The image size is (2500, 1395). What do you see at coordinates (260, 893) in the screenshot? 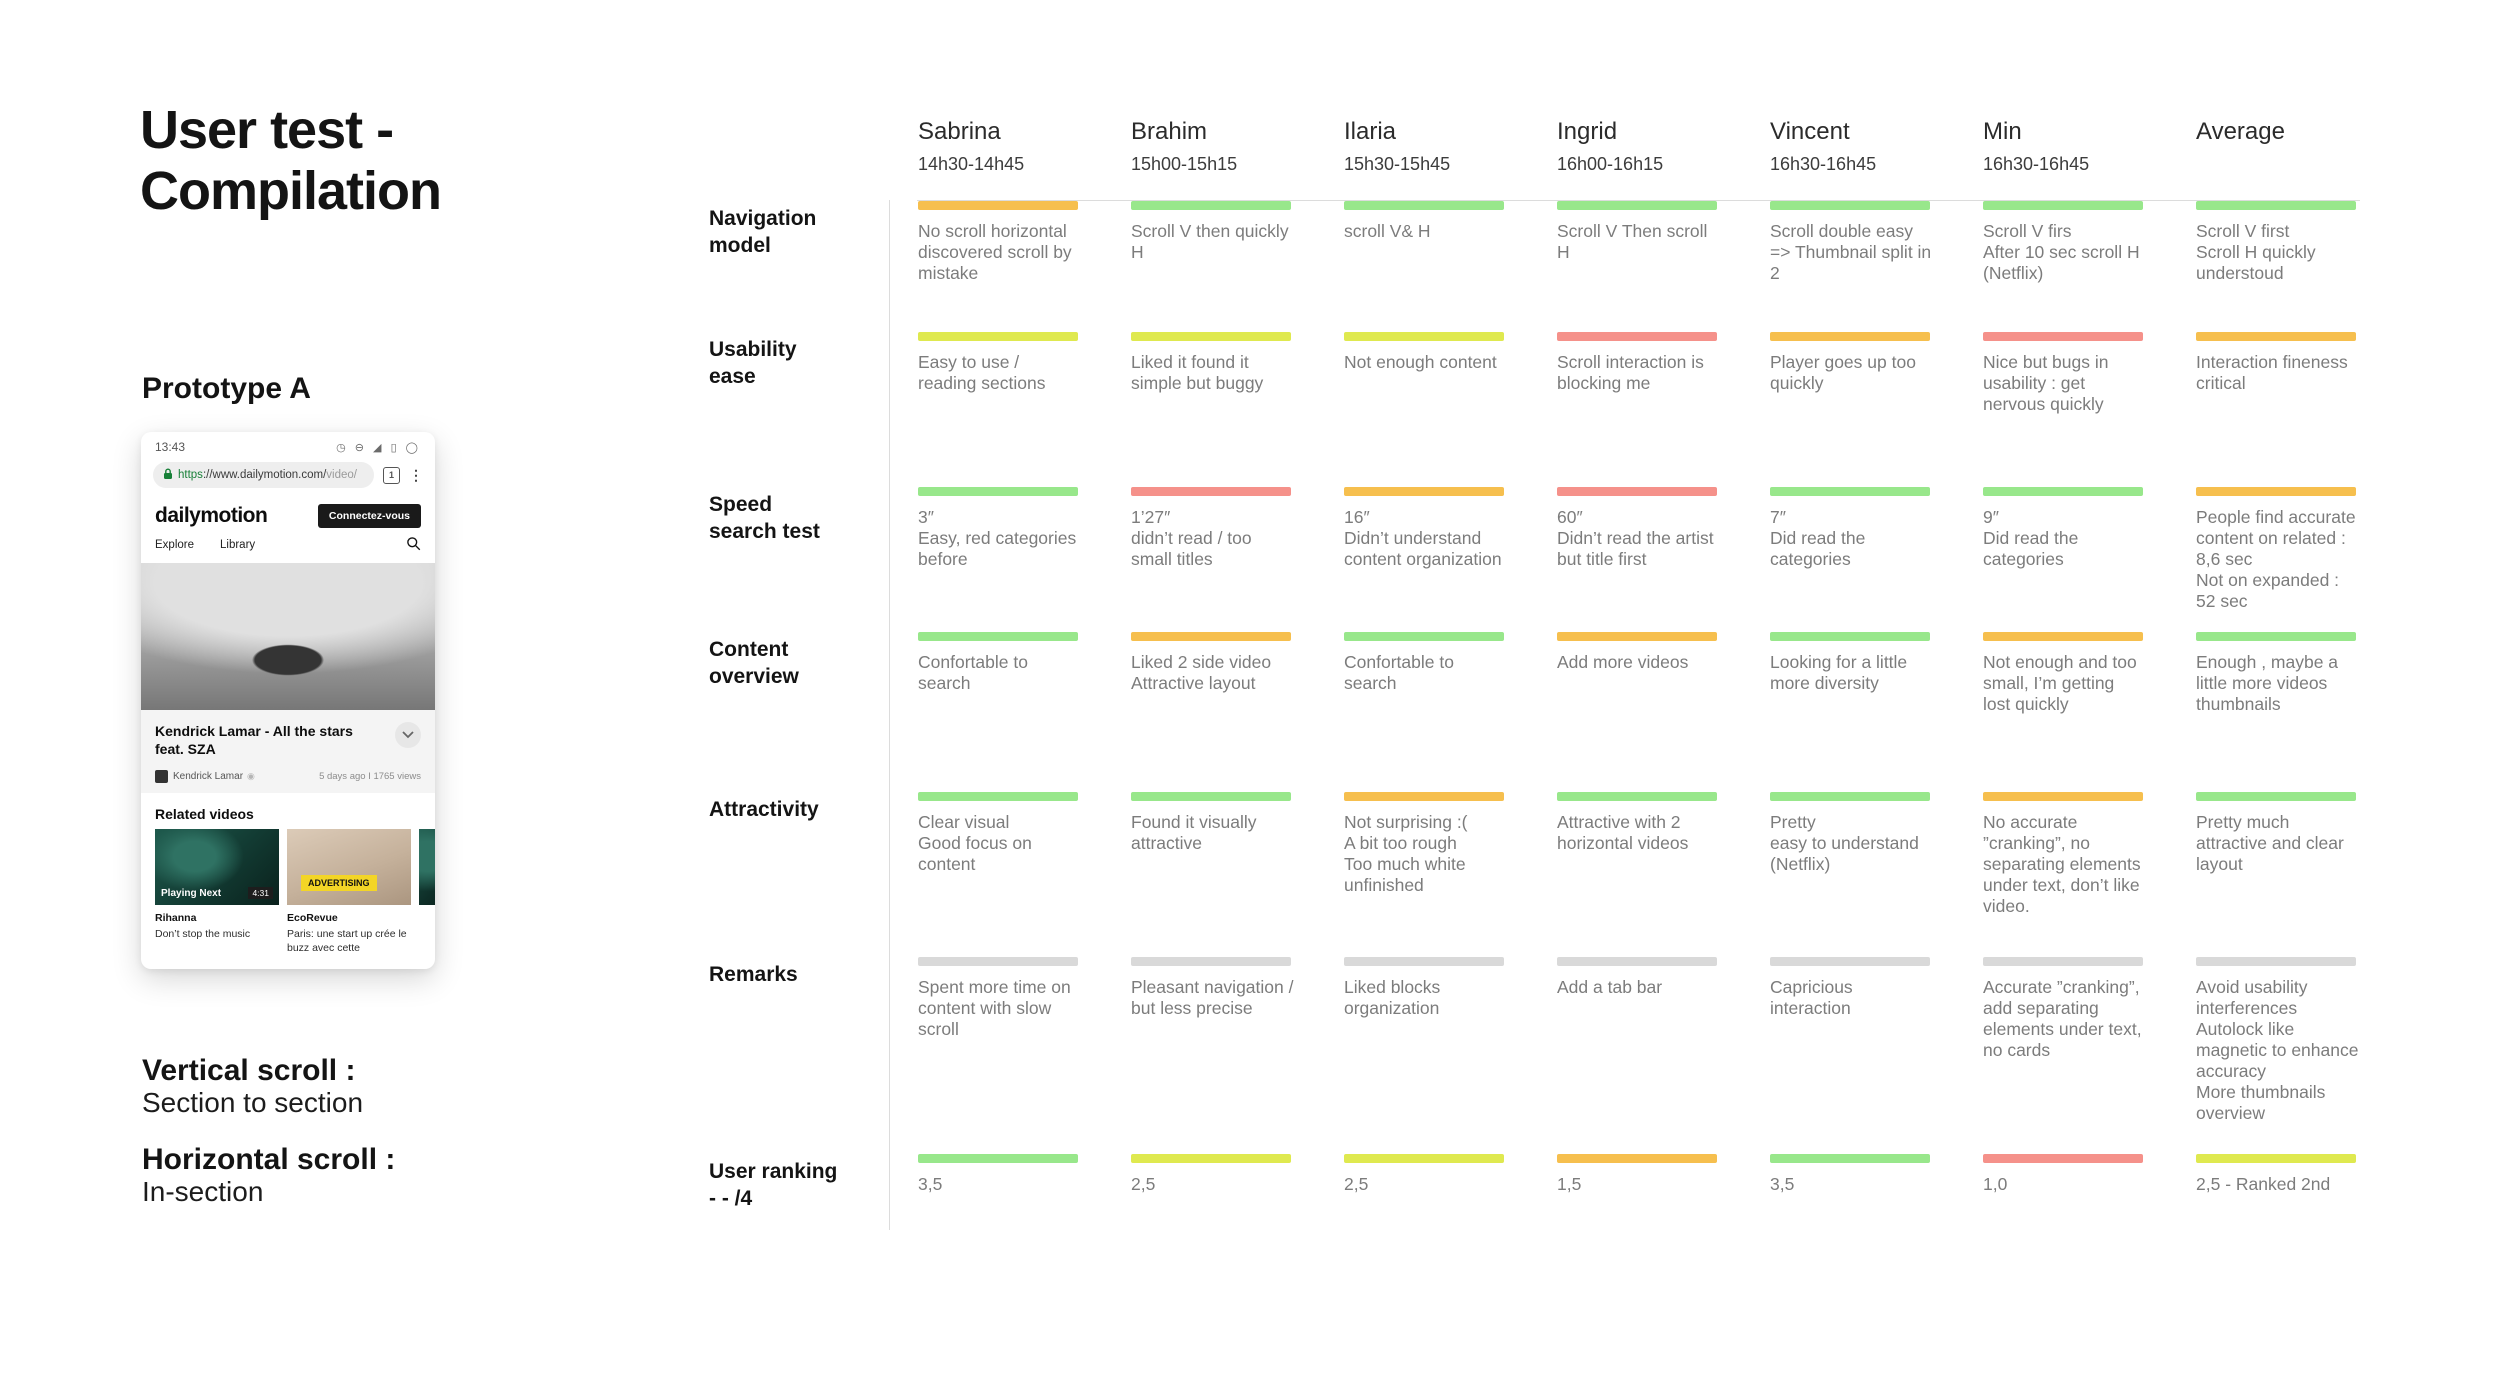
I see `duration-badge: 4:31` at bounding box center [260, 893].